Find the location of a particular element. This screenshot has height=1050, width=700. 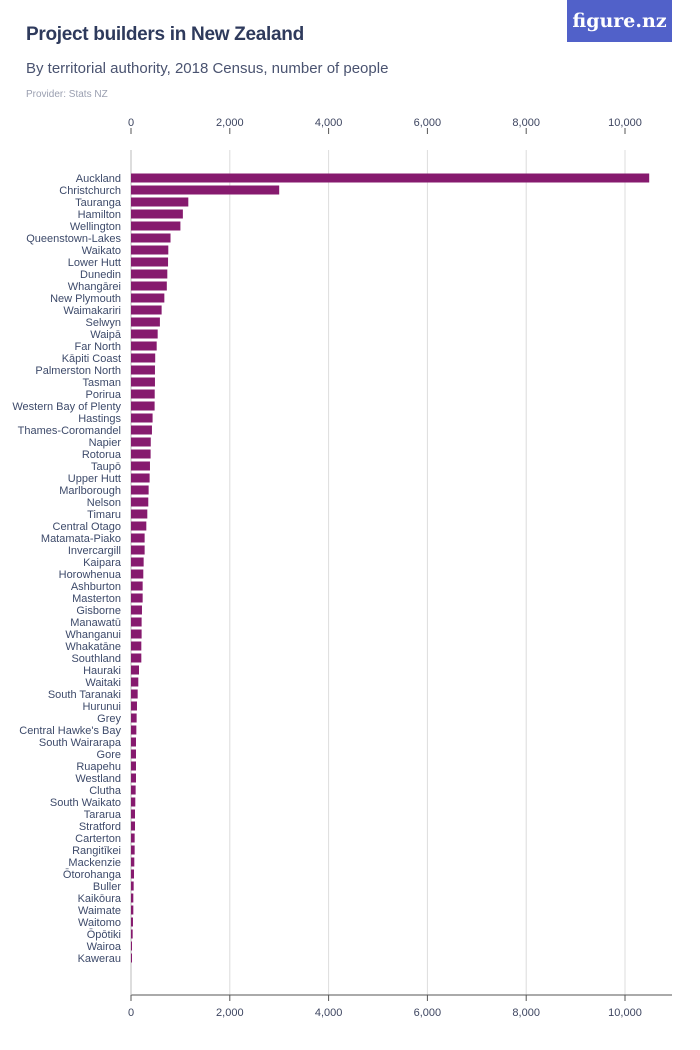

provider-label: Provider: Stats NZ is located at coordinates (67, 94).